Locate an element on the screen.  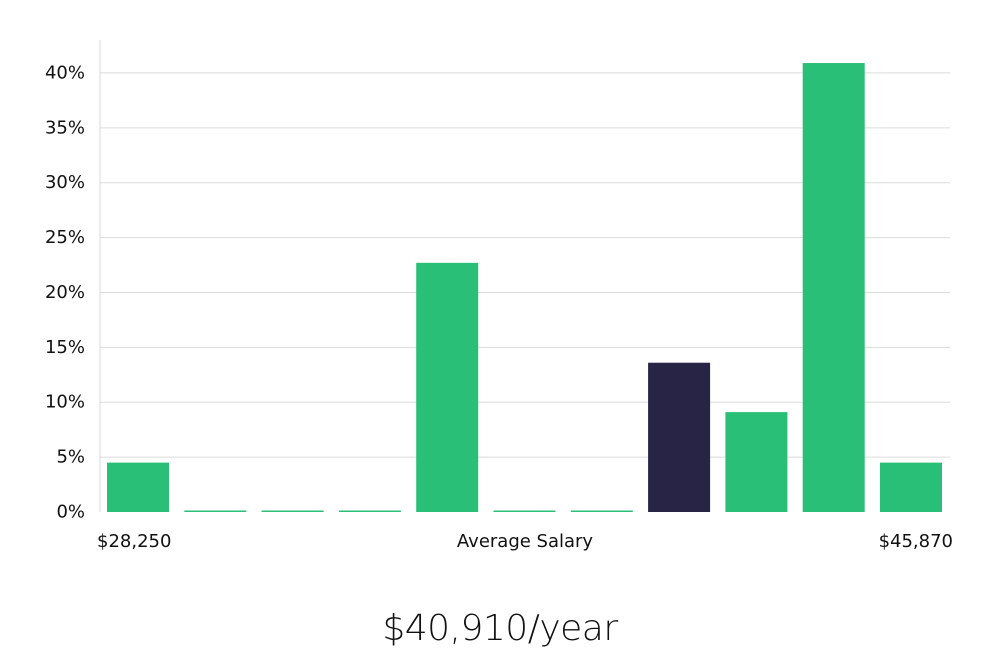
y-tick-label: 20% is located at coordinates (65, 292).